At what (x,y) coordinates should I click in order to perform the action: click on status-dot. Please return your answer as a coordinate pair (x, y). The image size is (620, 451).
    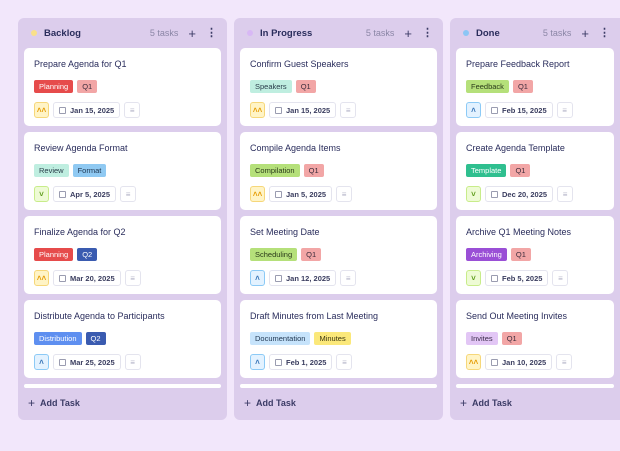
    Looking at the image, I should click on (34, 33).